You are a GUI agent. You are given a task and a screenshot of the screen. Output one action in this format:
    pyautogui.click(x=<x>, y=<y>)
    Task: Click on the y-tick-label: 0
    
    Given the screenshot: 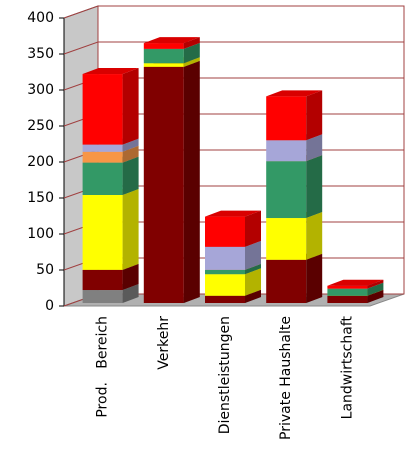 What is the action you would take?
    pyautogui.click(x=49, y=306)
    